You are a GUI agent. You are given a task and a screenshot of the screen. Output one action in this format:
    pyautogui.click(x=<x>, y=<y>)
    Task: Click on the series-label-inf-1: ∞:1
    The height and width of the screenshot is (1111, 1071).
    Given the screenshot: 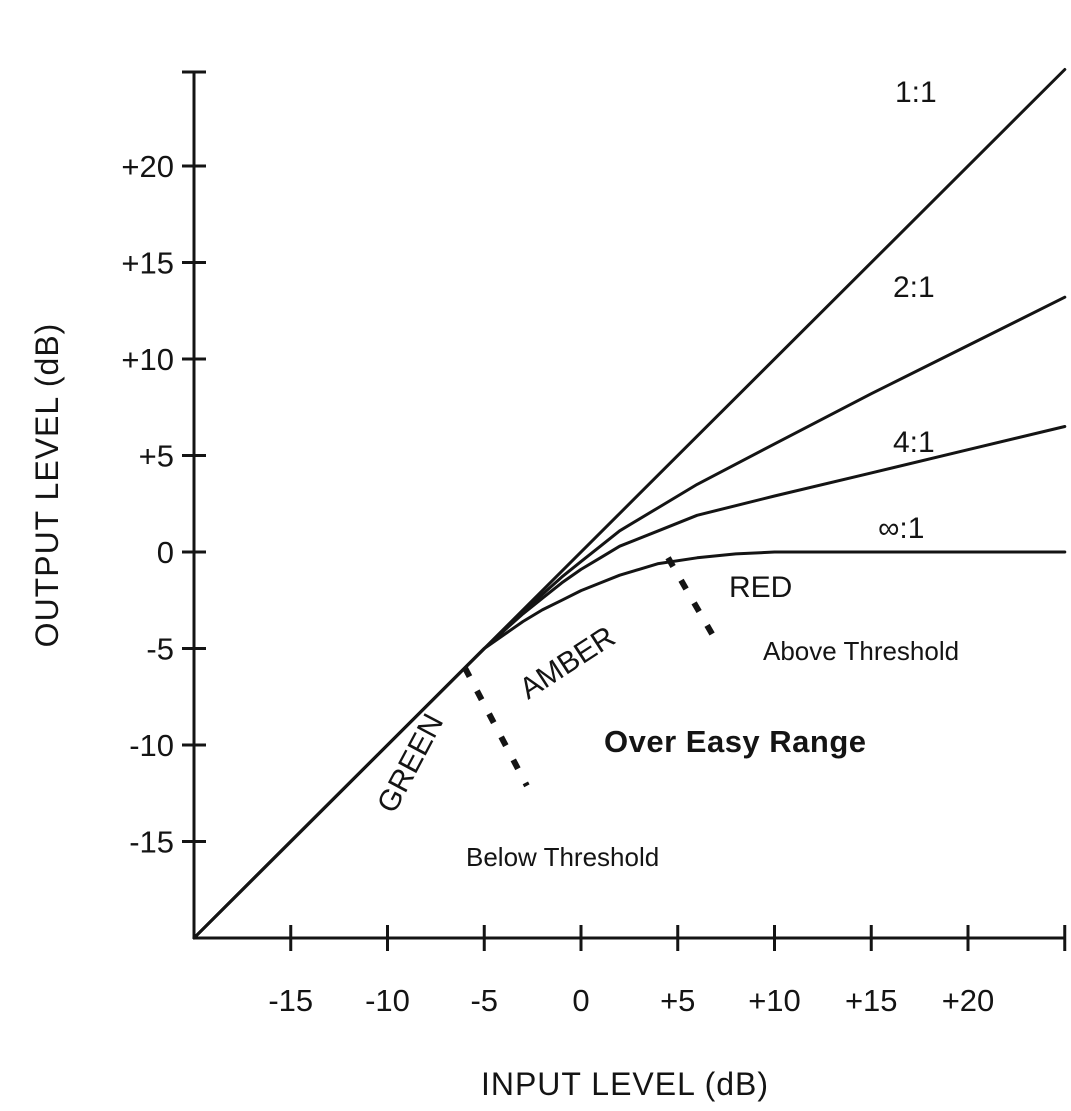 What is the action you would take?
    pyautogui.click(x=901, y=528)
    